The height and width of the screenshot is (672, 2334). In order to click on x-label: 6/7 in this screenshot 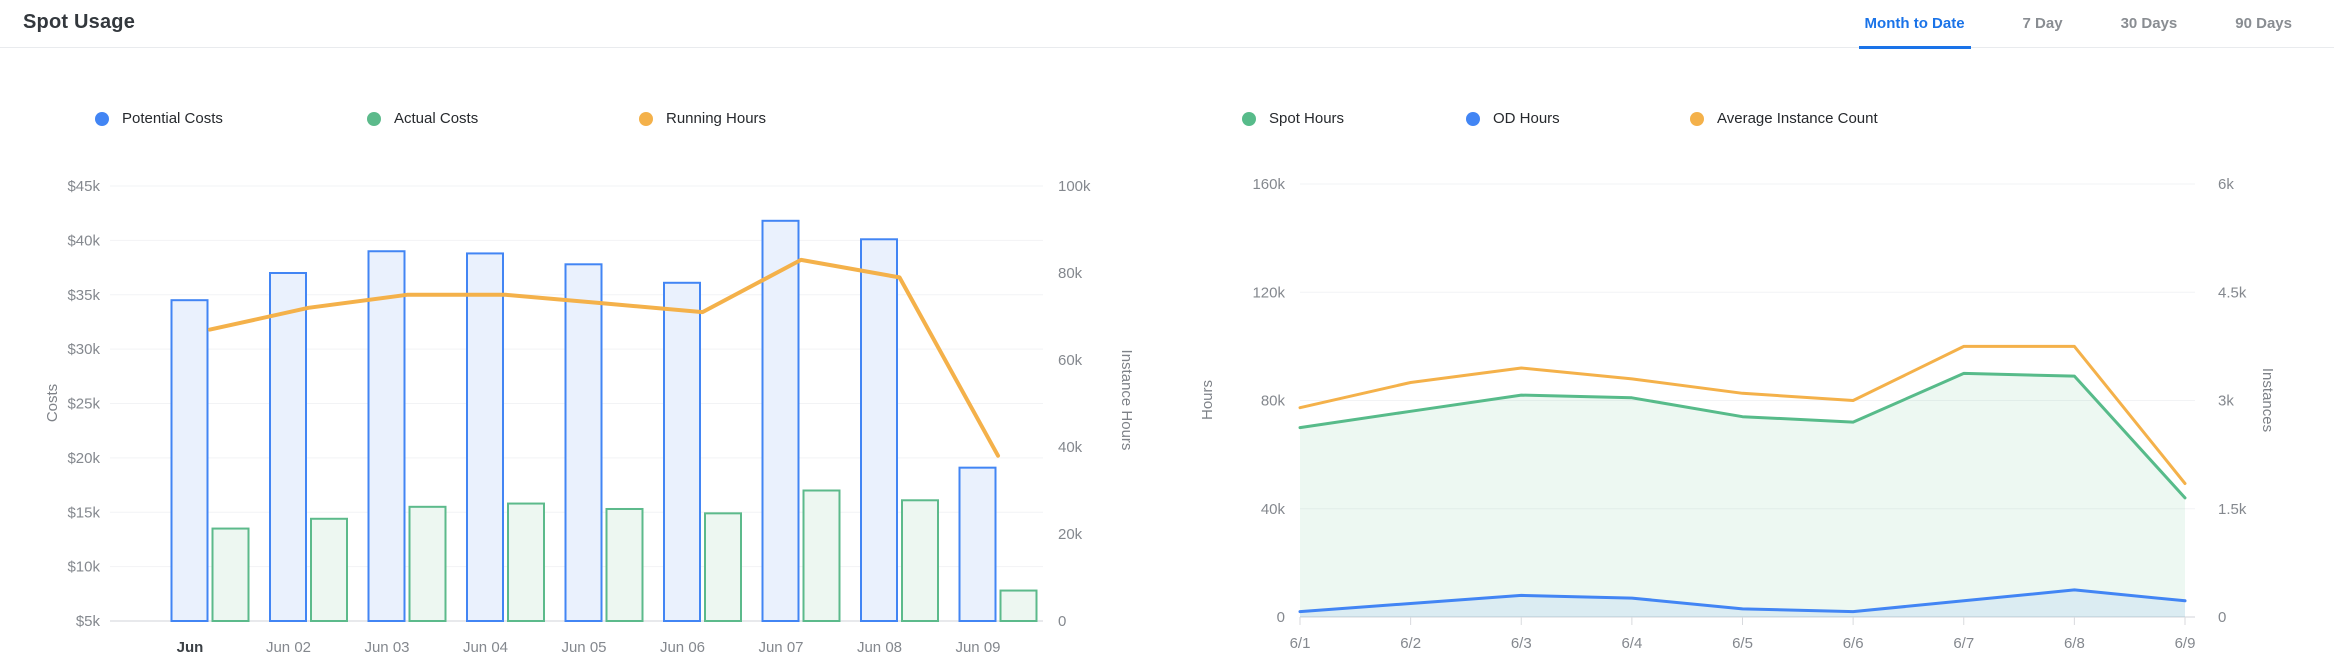, I will do `click(1963, 643)`.